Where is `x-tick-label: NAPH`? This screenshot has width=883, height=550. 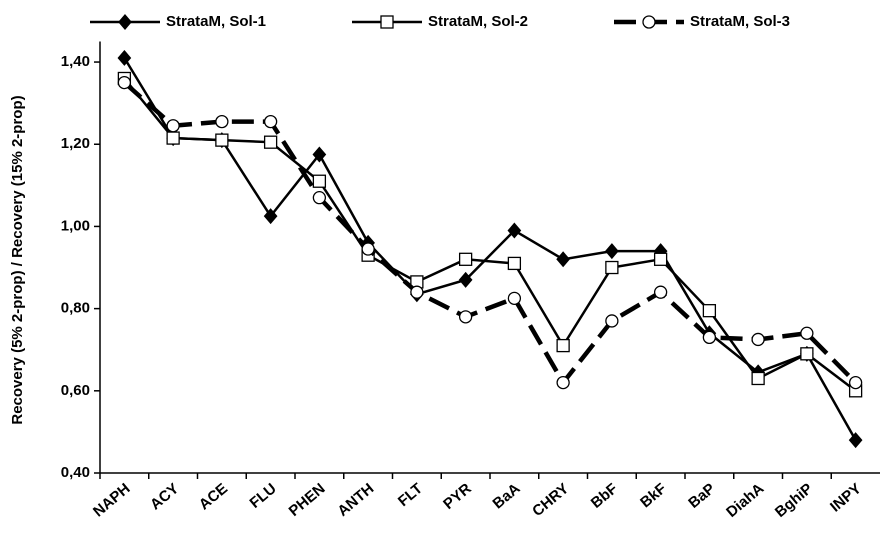
x-tick-label: NAPH is located at coordinates (111, 500).